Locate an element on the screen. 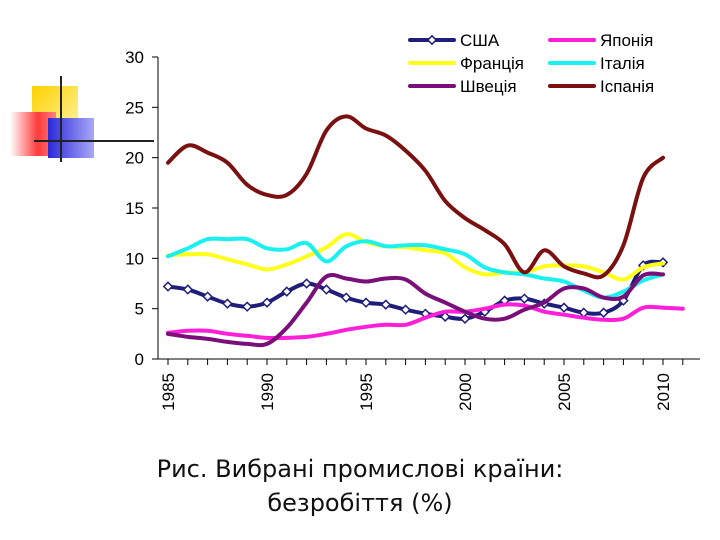 This screenshot has width=720, height=540. blue-square is located at coordinates (71, 138).